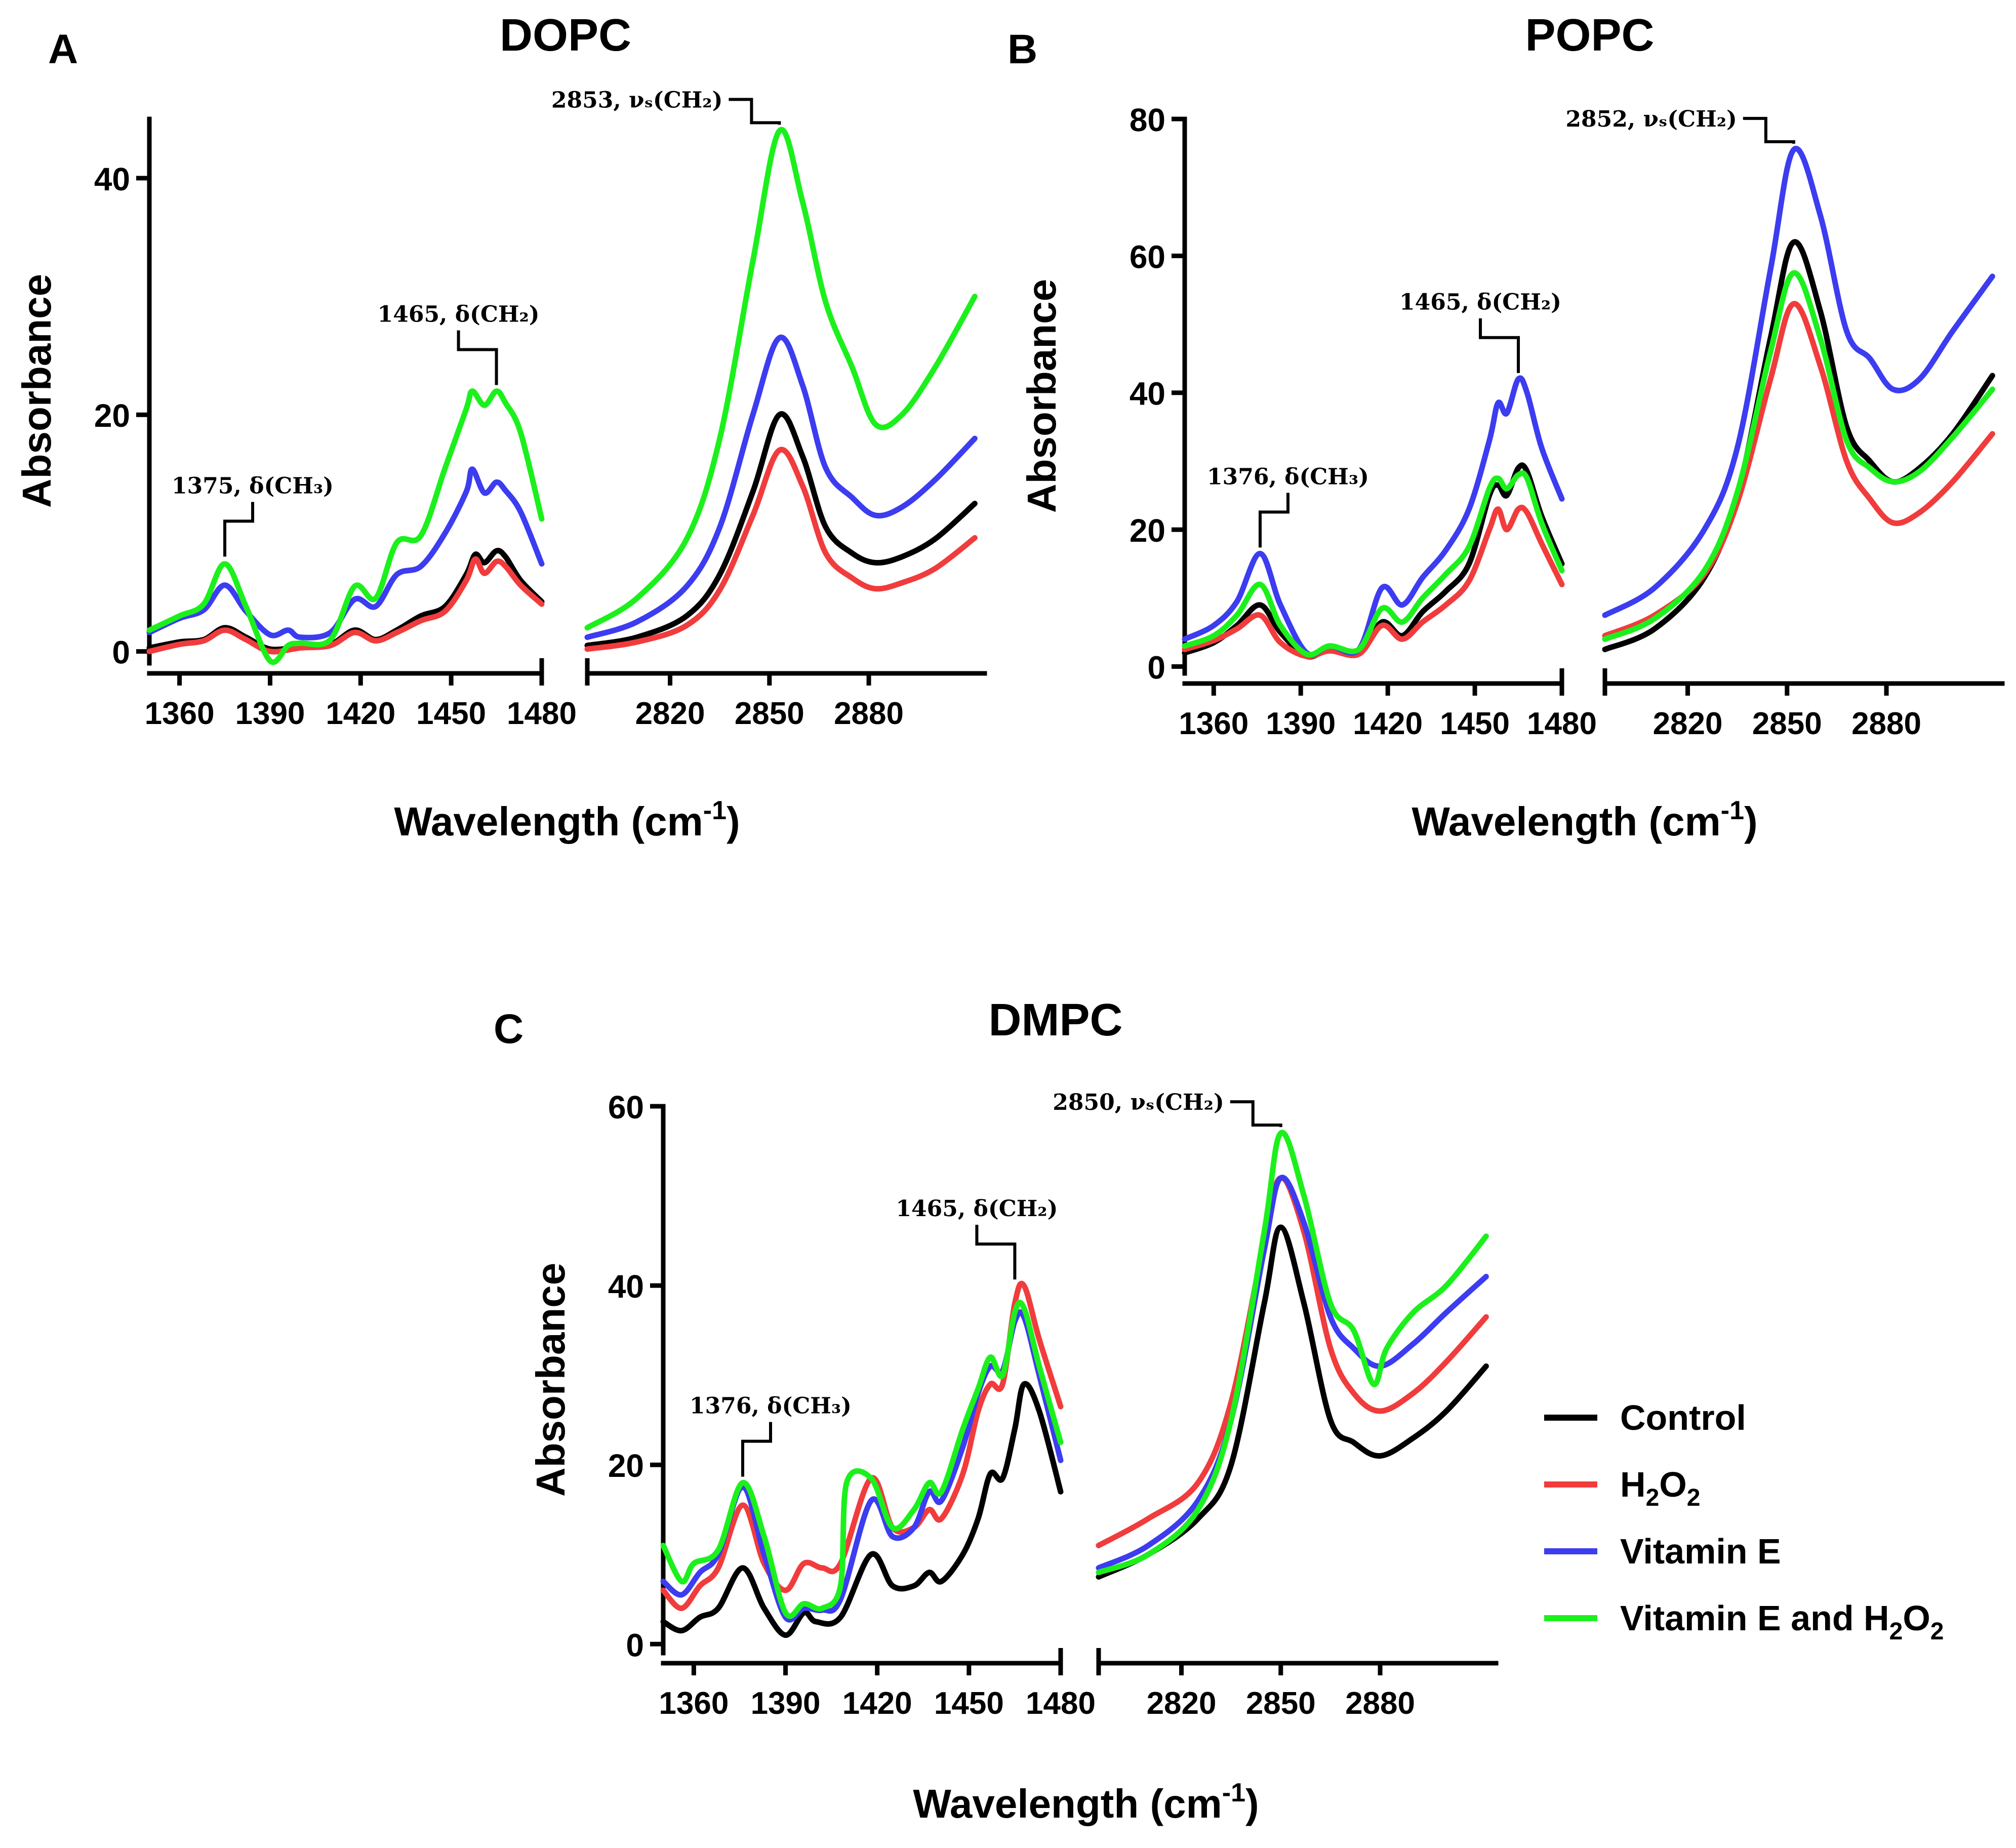  I want to click on annotation-label: 2853, νₛ(CH₂), so click(637, 100).